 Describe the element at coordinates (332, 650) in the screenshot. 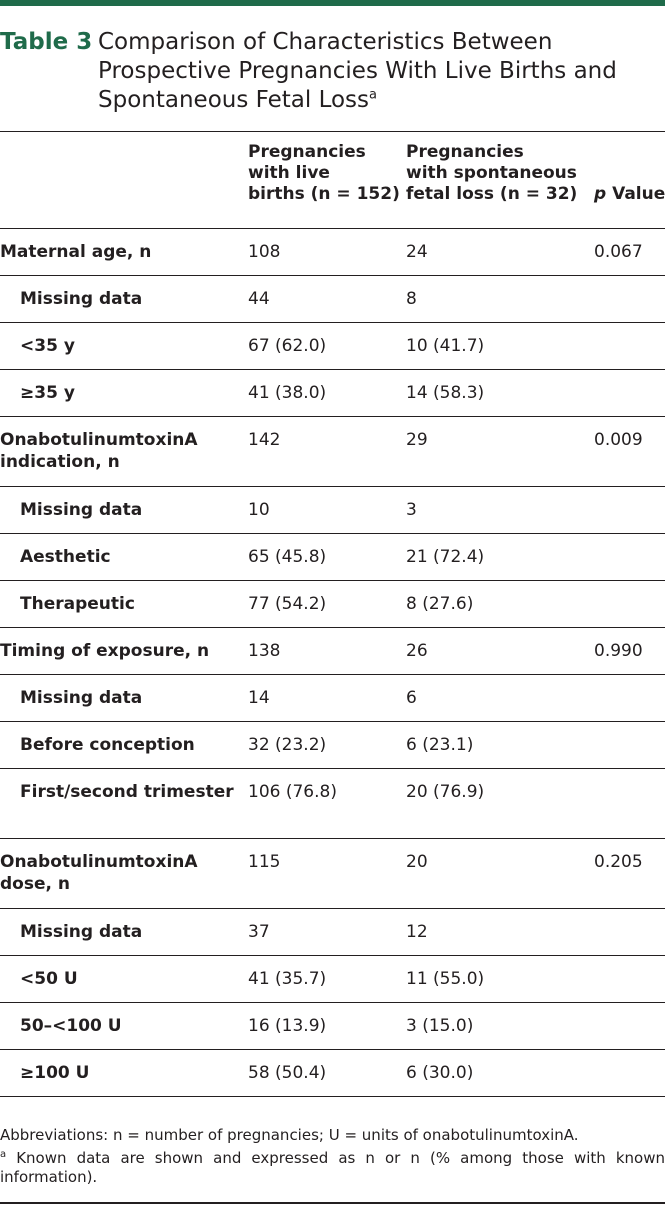

I see `table-row: Timing of exposure, n 138 26 0.990` at that location.